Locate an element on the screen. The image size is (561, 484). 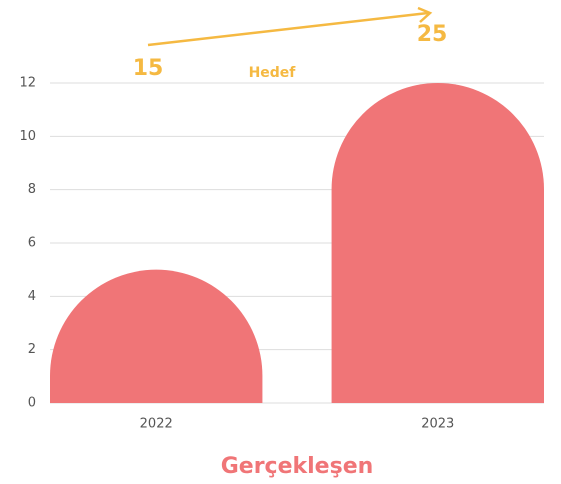
y-tick-label: 0 is located at coordinates (32, 403).